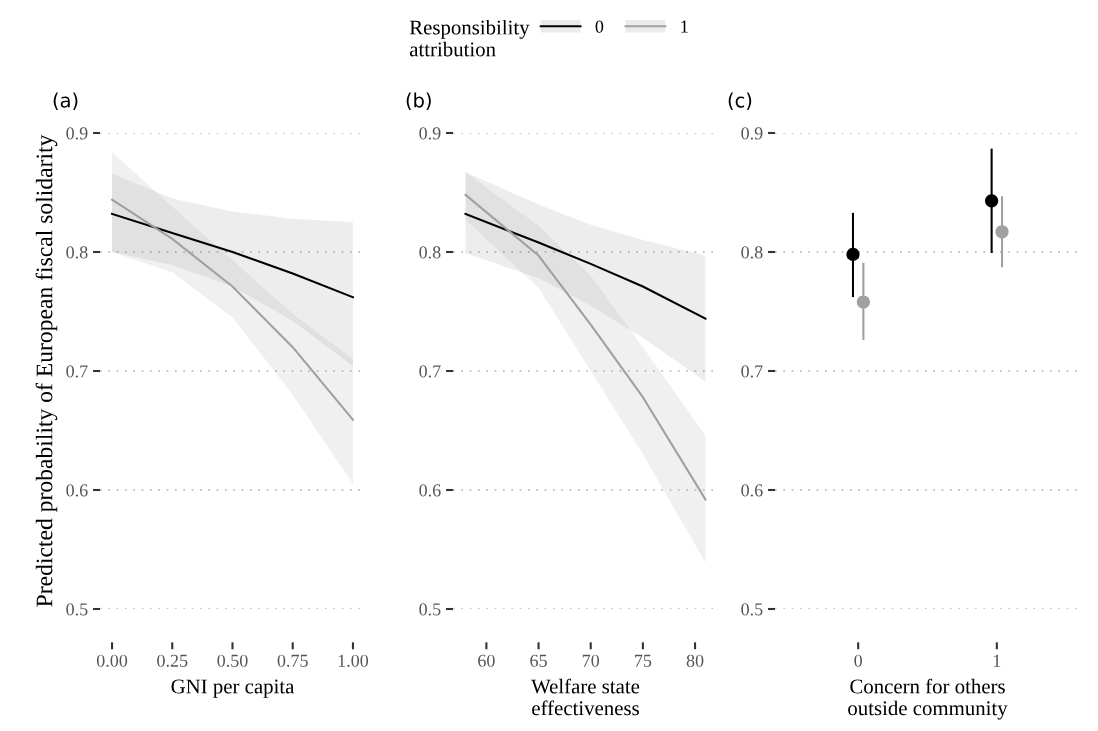  I want to click on x-axis-title: GNI per capita, so click(233, 688).